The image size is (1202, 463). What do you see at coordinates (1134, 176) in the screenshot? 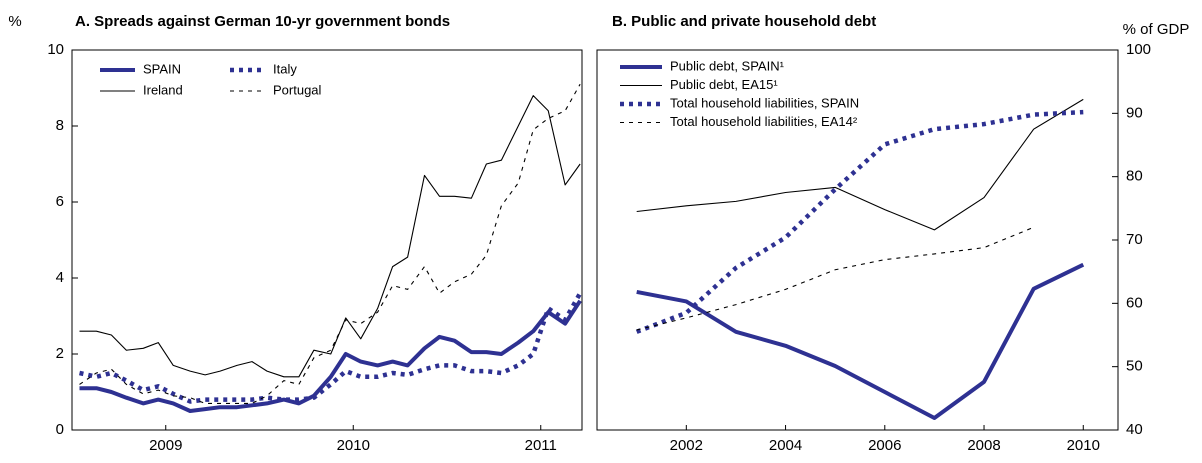
I see `y-tick-label: 80` at bounding box center [1134, 176].